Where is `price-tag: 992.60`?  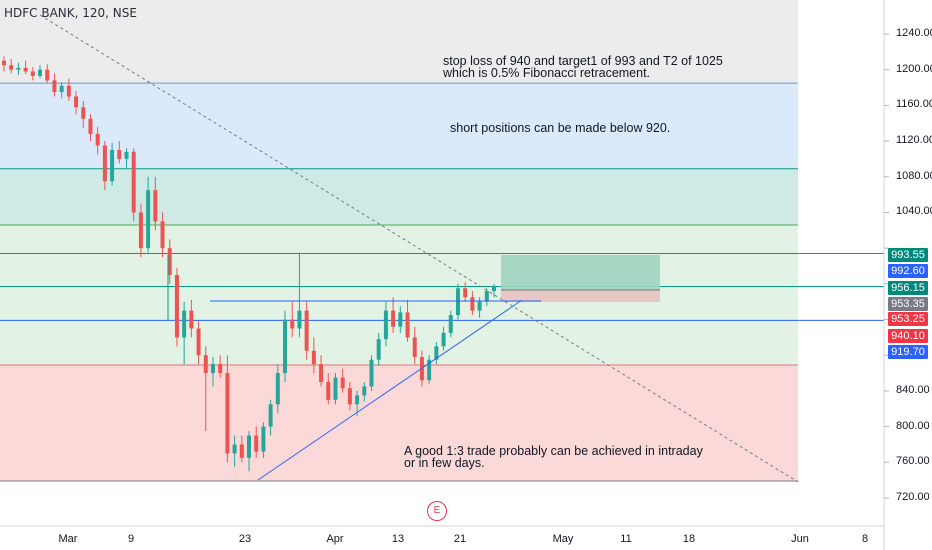 price-tag: 992.60 is located at coordinates (908, 271).